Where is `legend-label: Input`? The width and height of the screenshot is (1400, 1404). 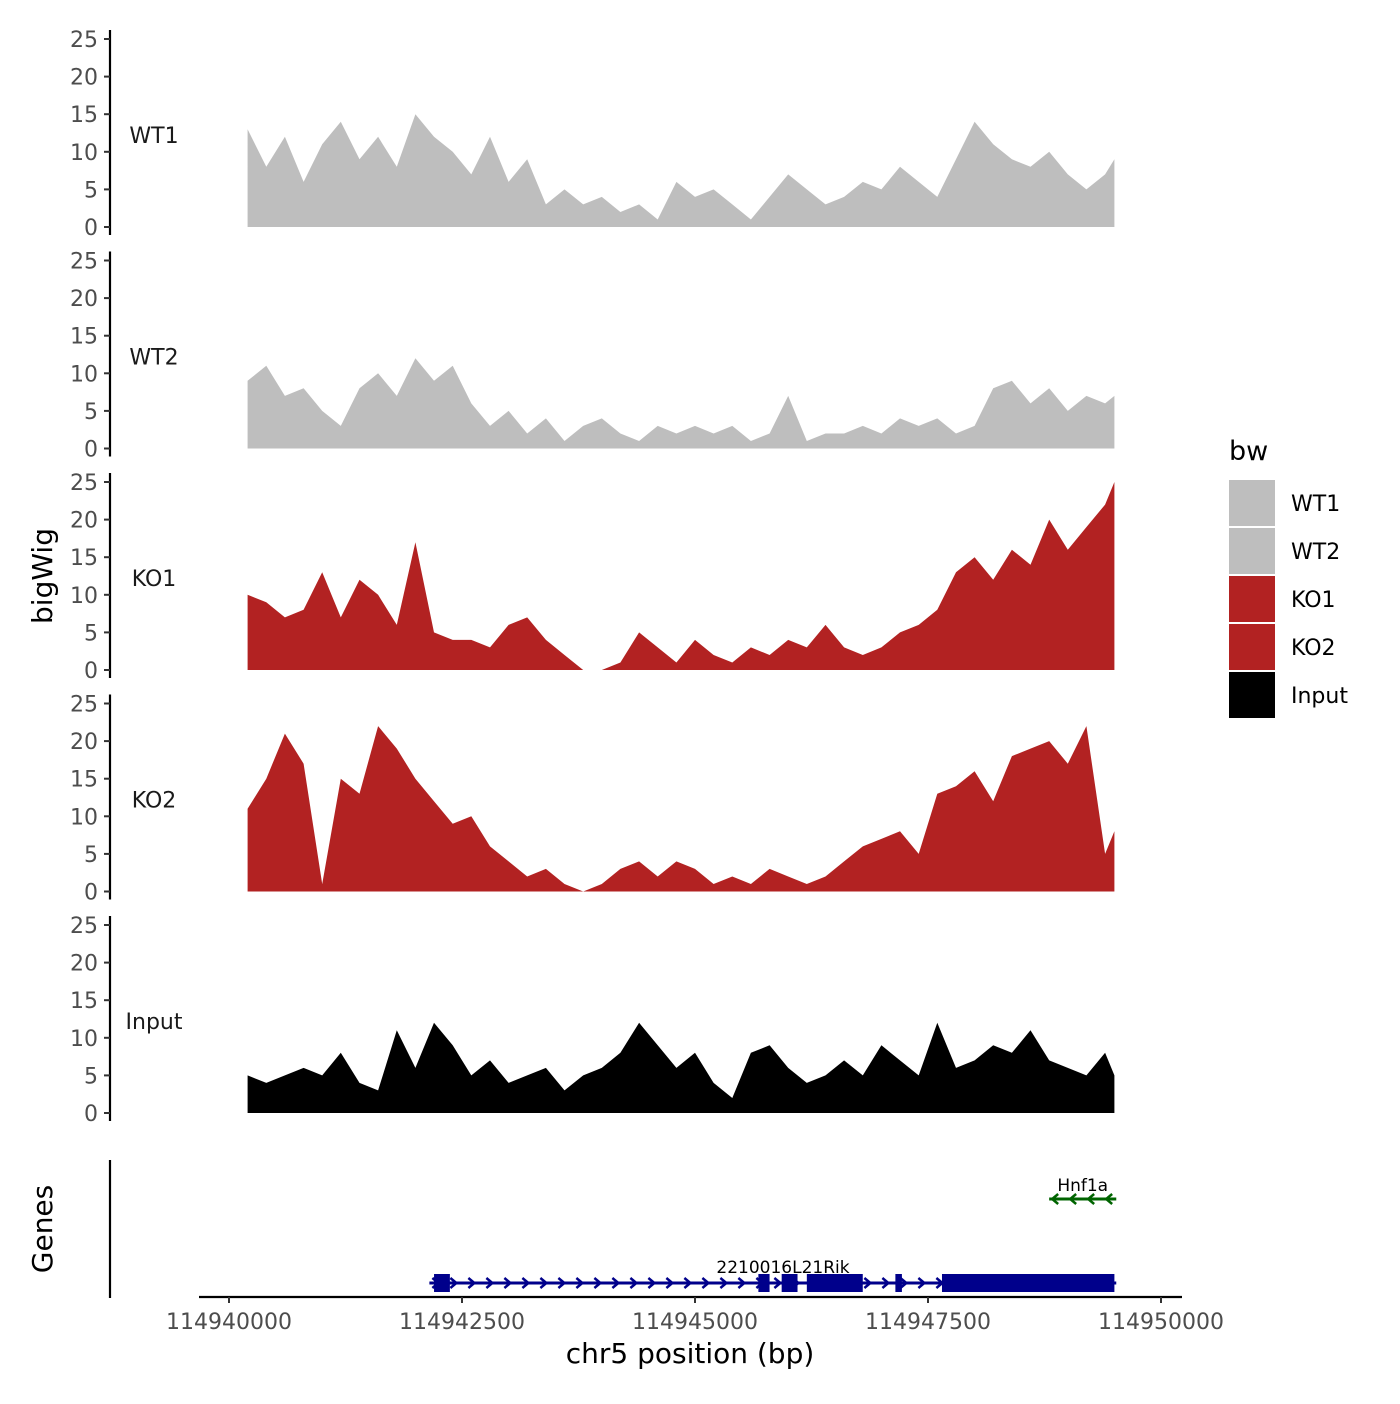 legend-label: Input is located at coordinates (1319, 696).